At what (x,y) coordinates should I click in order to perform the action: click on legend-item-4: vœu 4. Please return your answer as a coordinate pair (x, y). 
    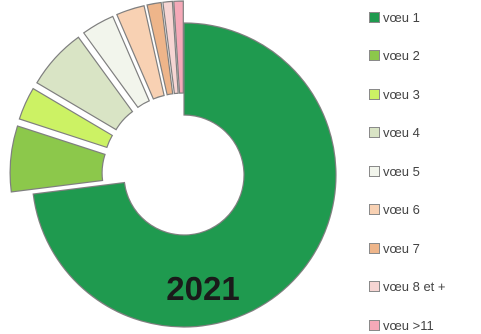
    Looking at the image, I should click on (394, 133).